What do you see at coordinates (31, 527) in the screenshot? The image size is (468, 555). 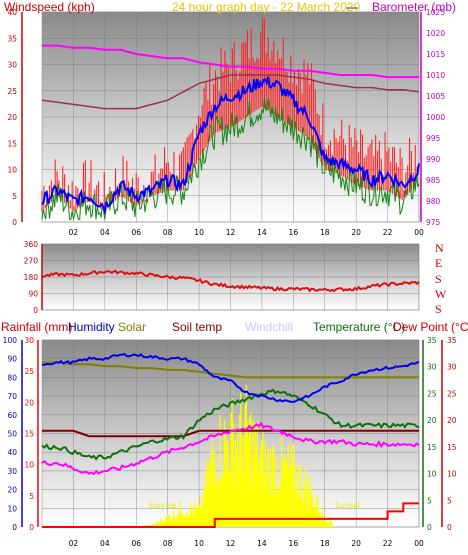 I see `rainfall-tick-label: 0` at bounding box center [31, 527].